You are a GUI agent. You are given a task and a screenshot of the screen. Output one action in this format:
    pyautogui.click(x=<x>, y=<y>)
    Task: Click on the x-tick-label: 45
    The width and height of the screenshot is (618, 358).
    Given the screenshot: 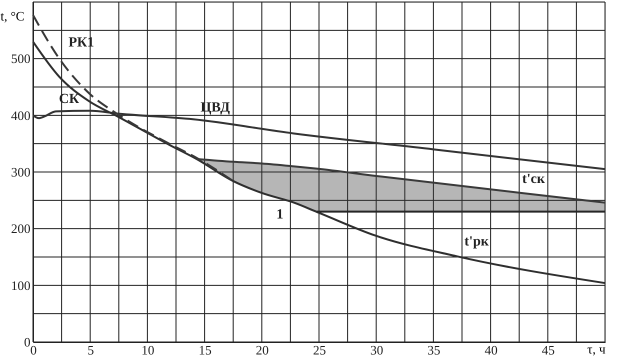 What is the action you would take?
    pyautogui.click(x=548, y=350)
    